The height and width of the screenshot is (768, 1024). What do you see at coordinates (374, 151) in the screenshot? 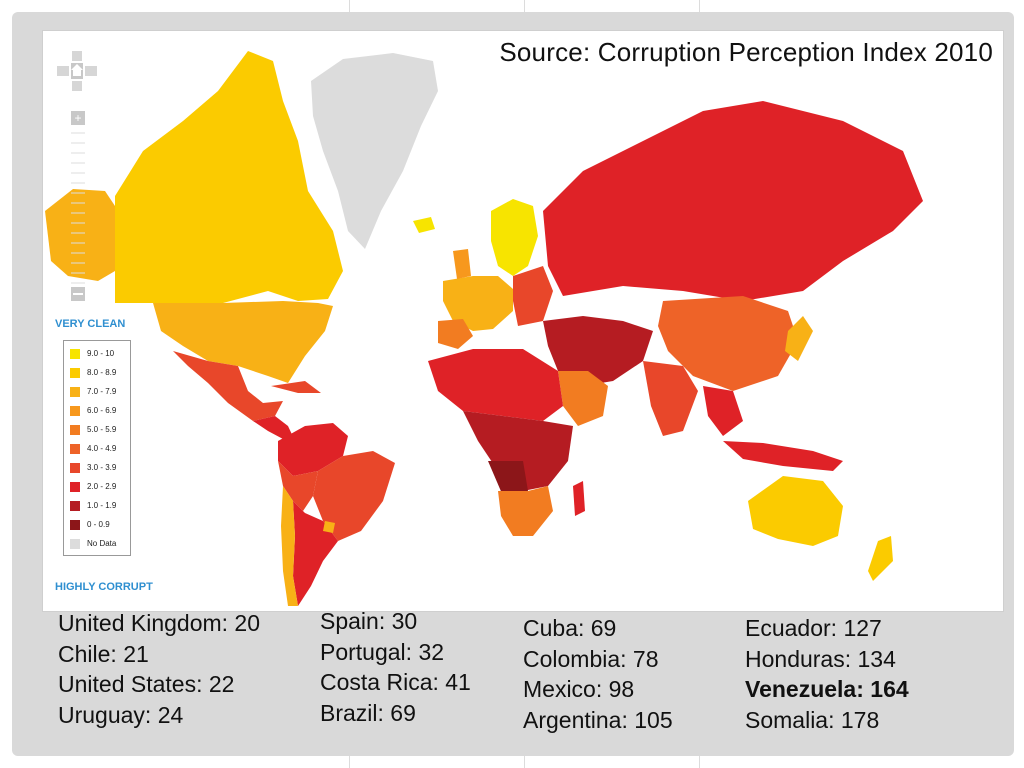
I see `region-greenland` at bounding box center [374, 151].